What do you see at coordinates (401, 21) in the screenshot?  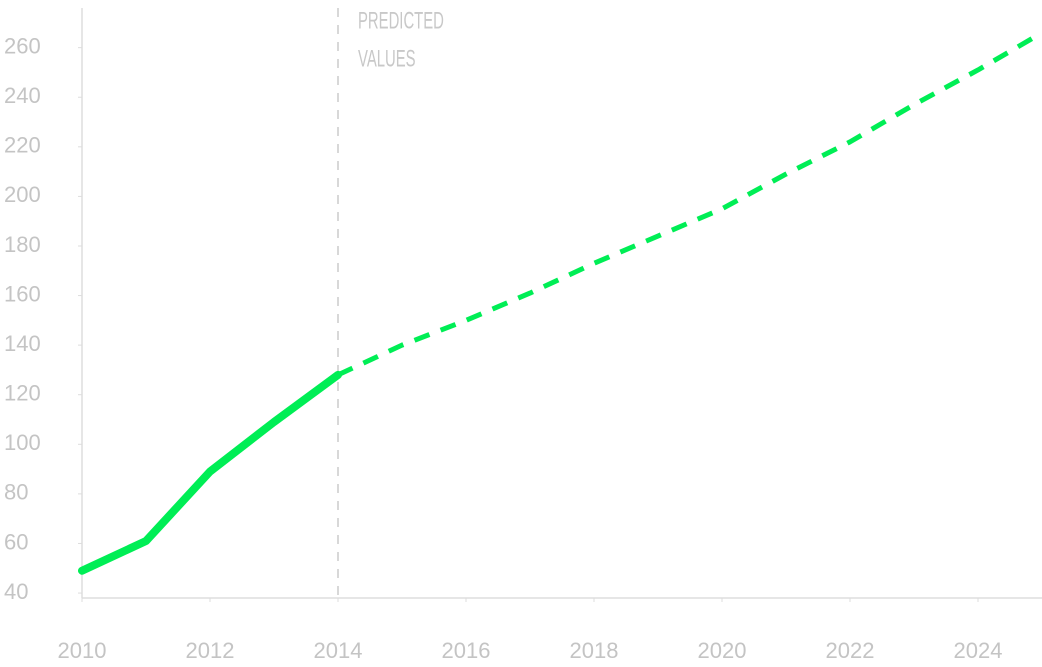 I see `annotation-text: PREDICTED` at bounding box center [401, 21].